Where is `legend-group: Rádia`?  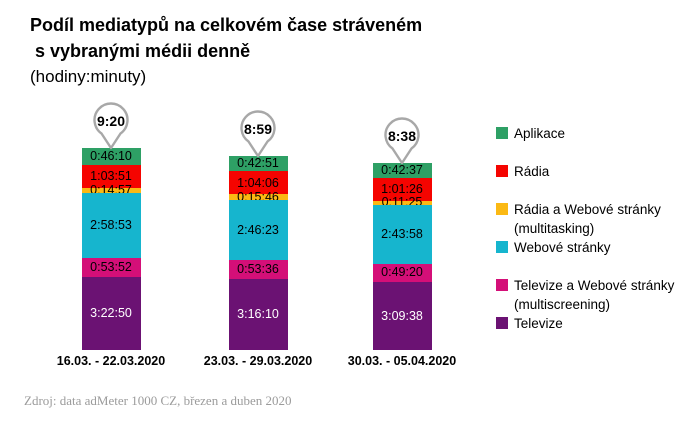 legend-group: Rádia is located at coordinates (598, 171).